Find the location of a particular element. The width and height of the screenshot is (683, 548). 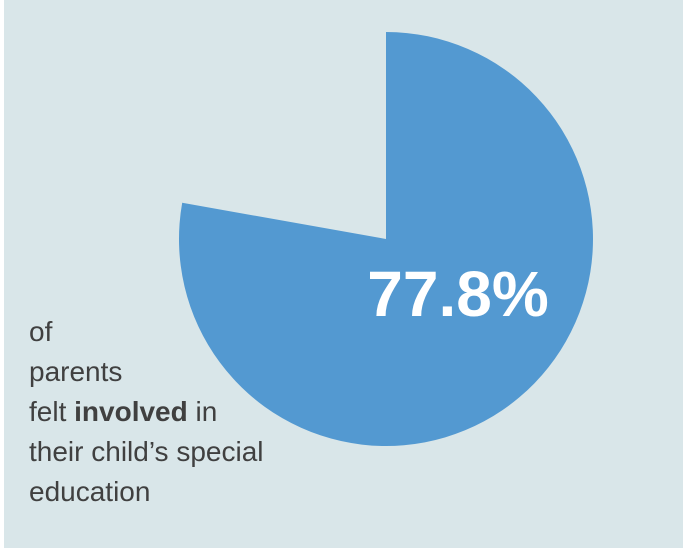

caption-line-1: of is located at coordinates (41, 331).